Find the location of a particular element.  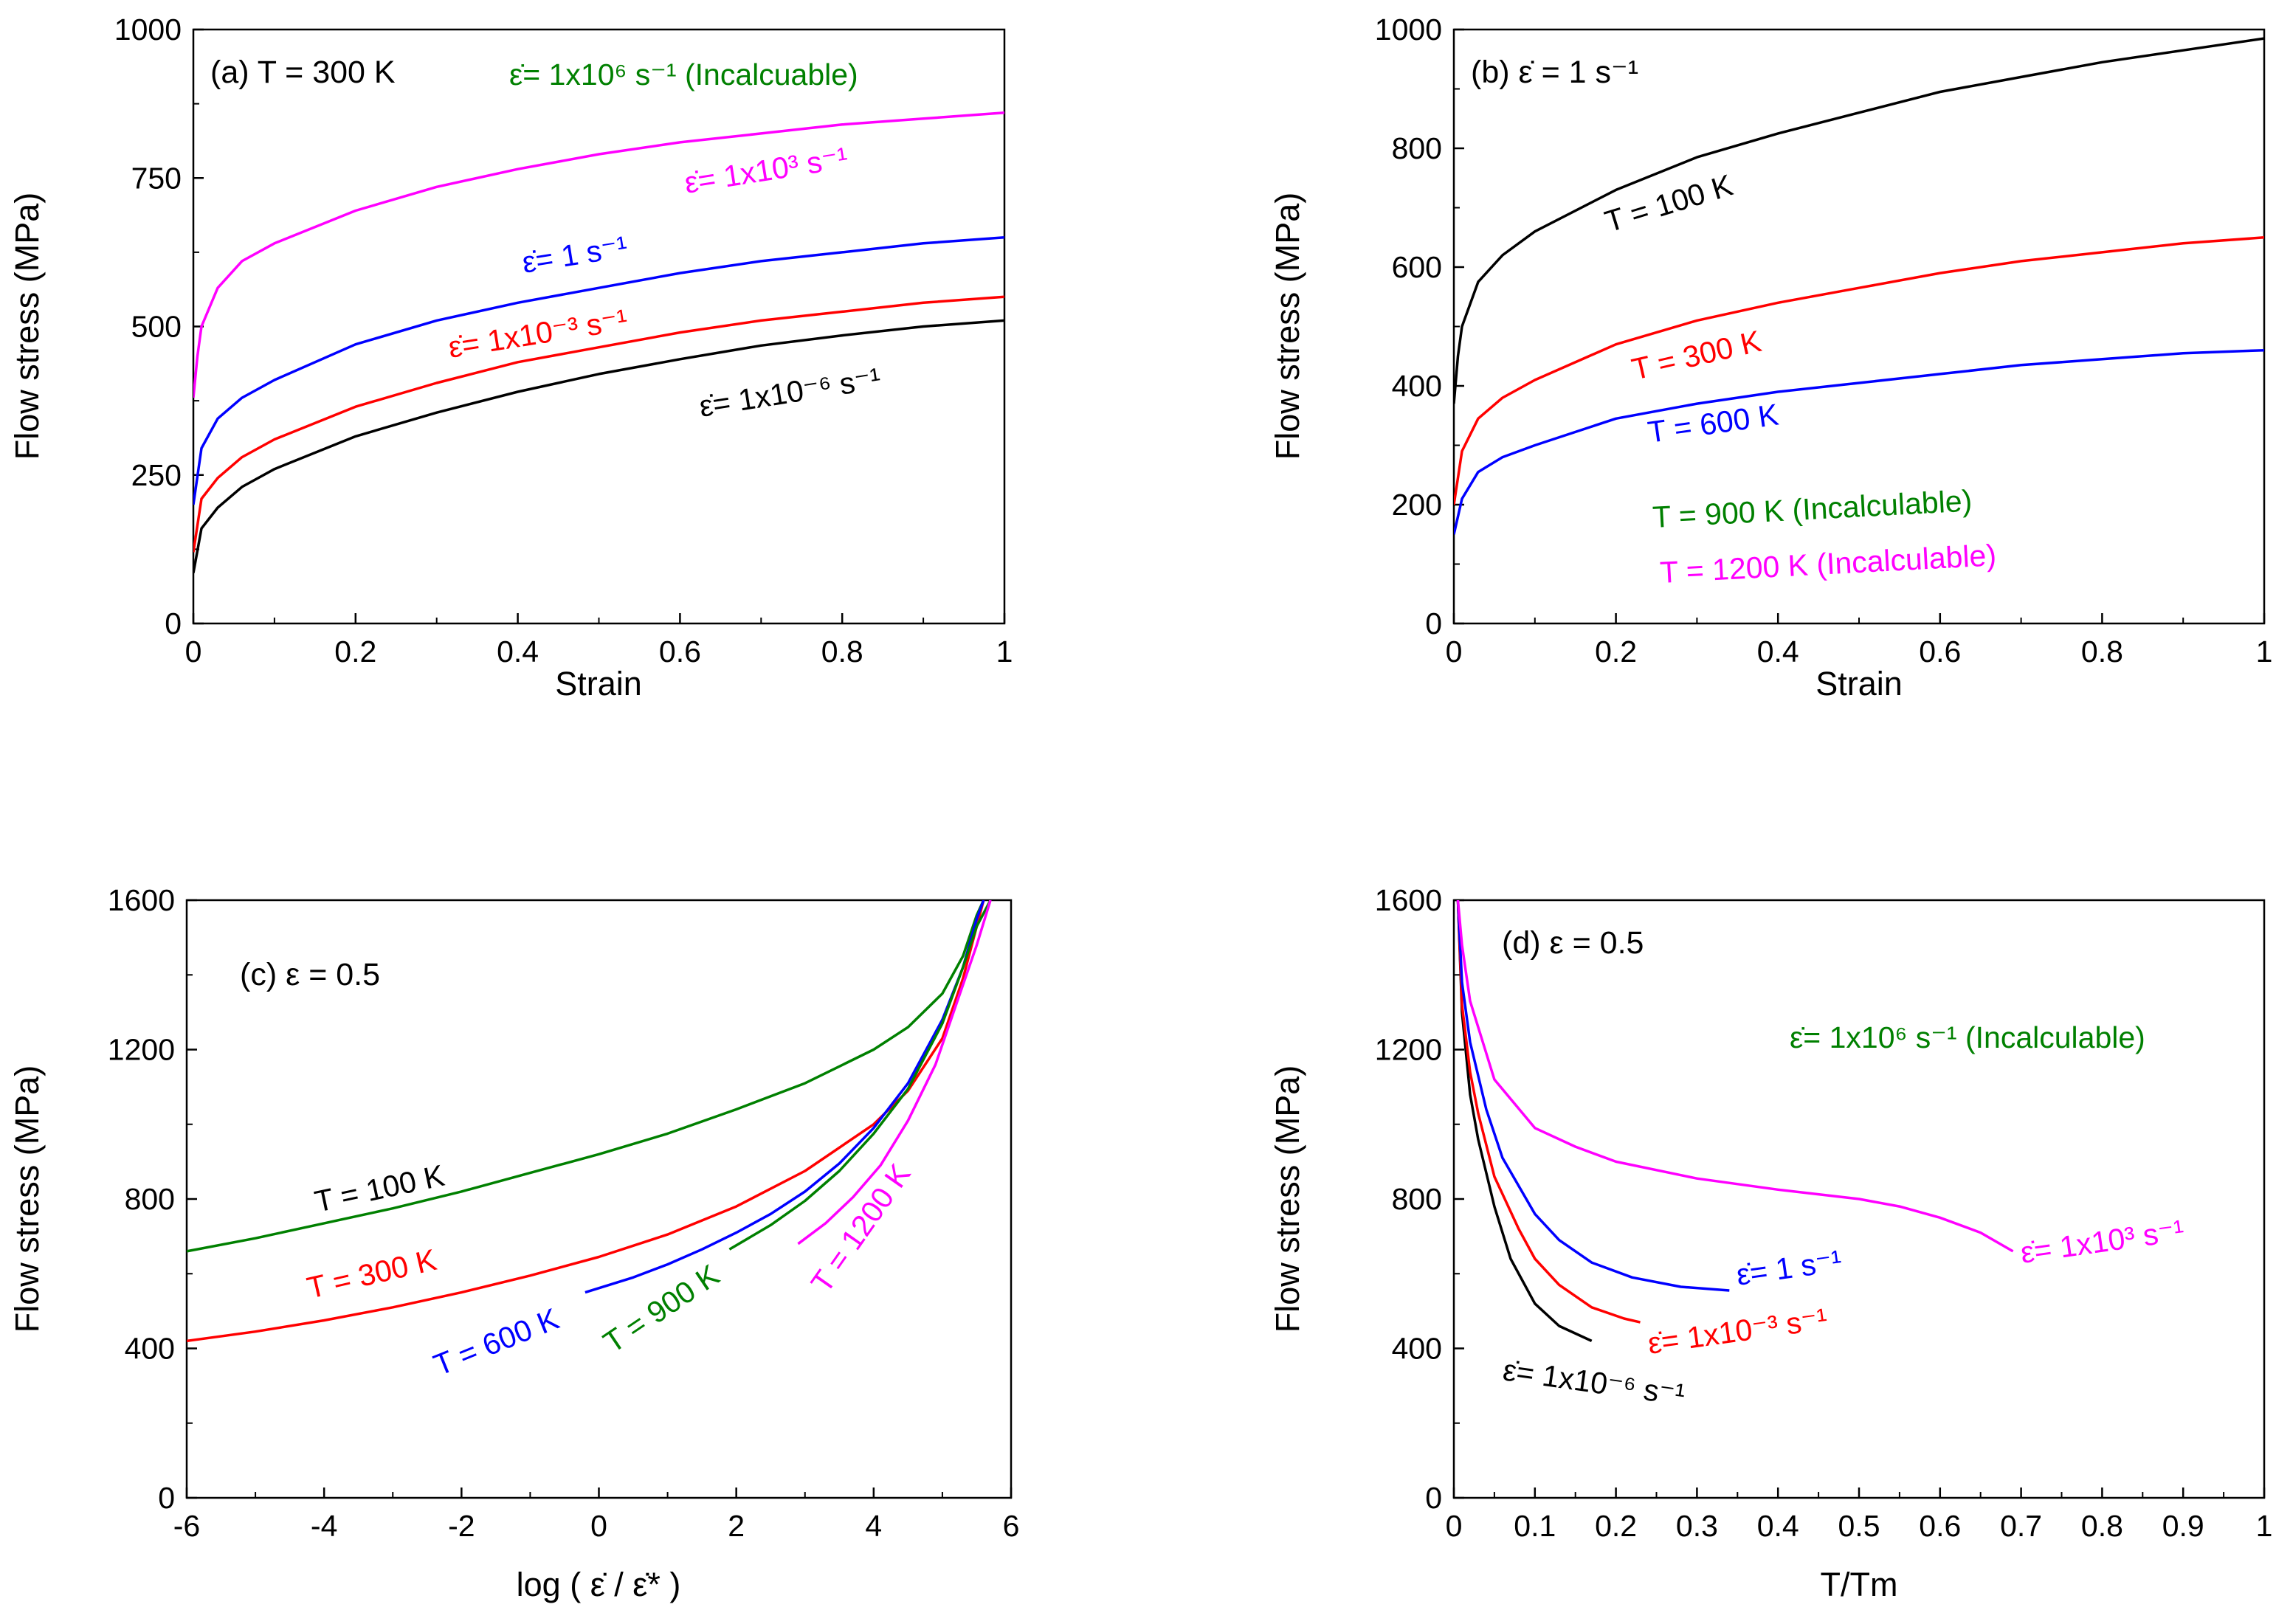

series-annotation: T = 900 K (Incalculable) is located at coordinates (1813, 508).